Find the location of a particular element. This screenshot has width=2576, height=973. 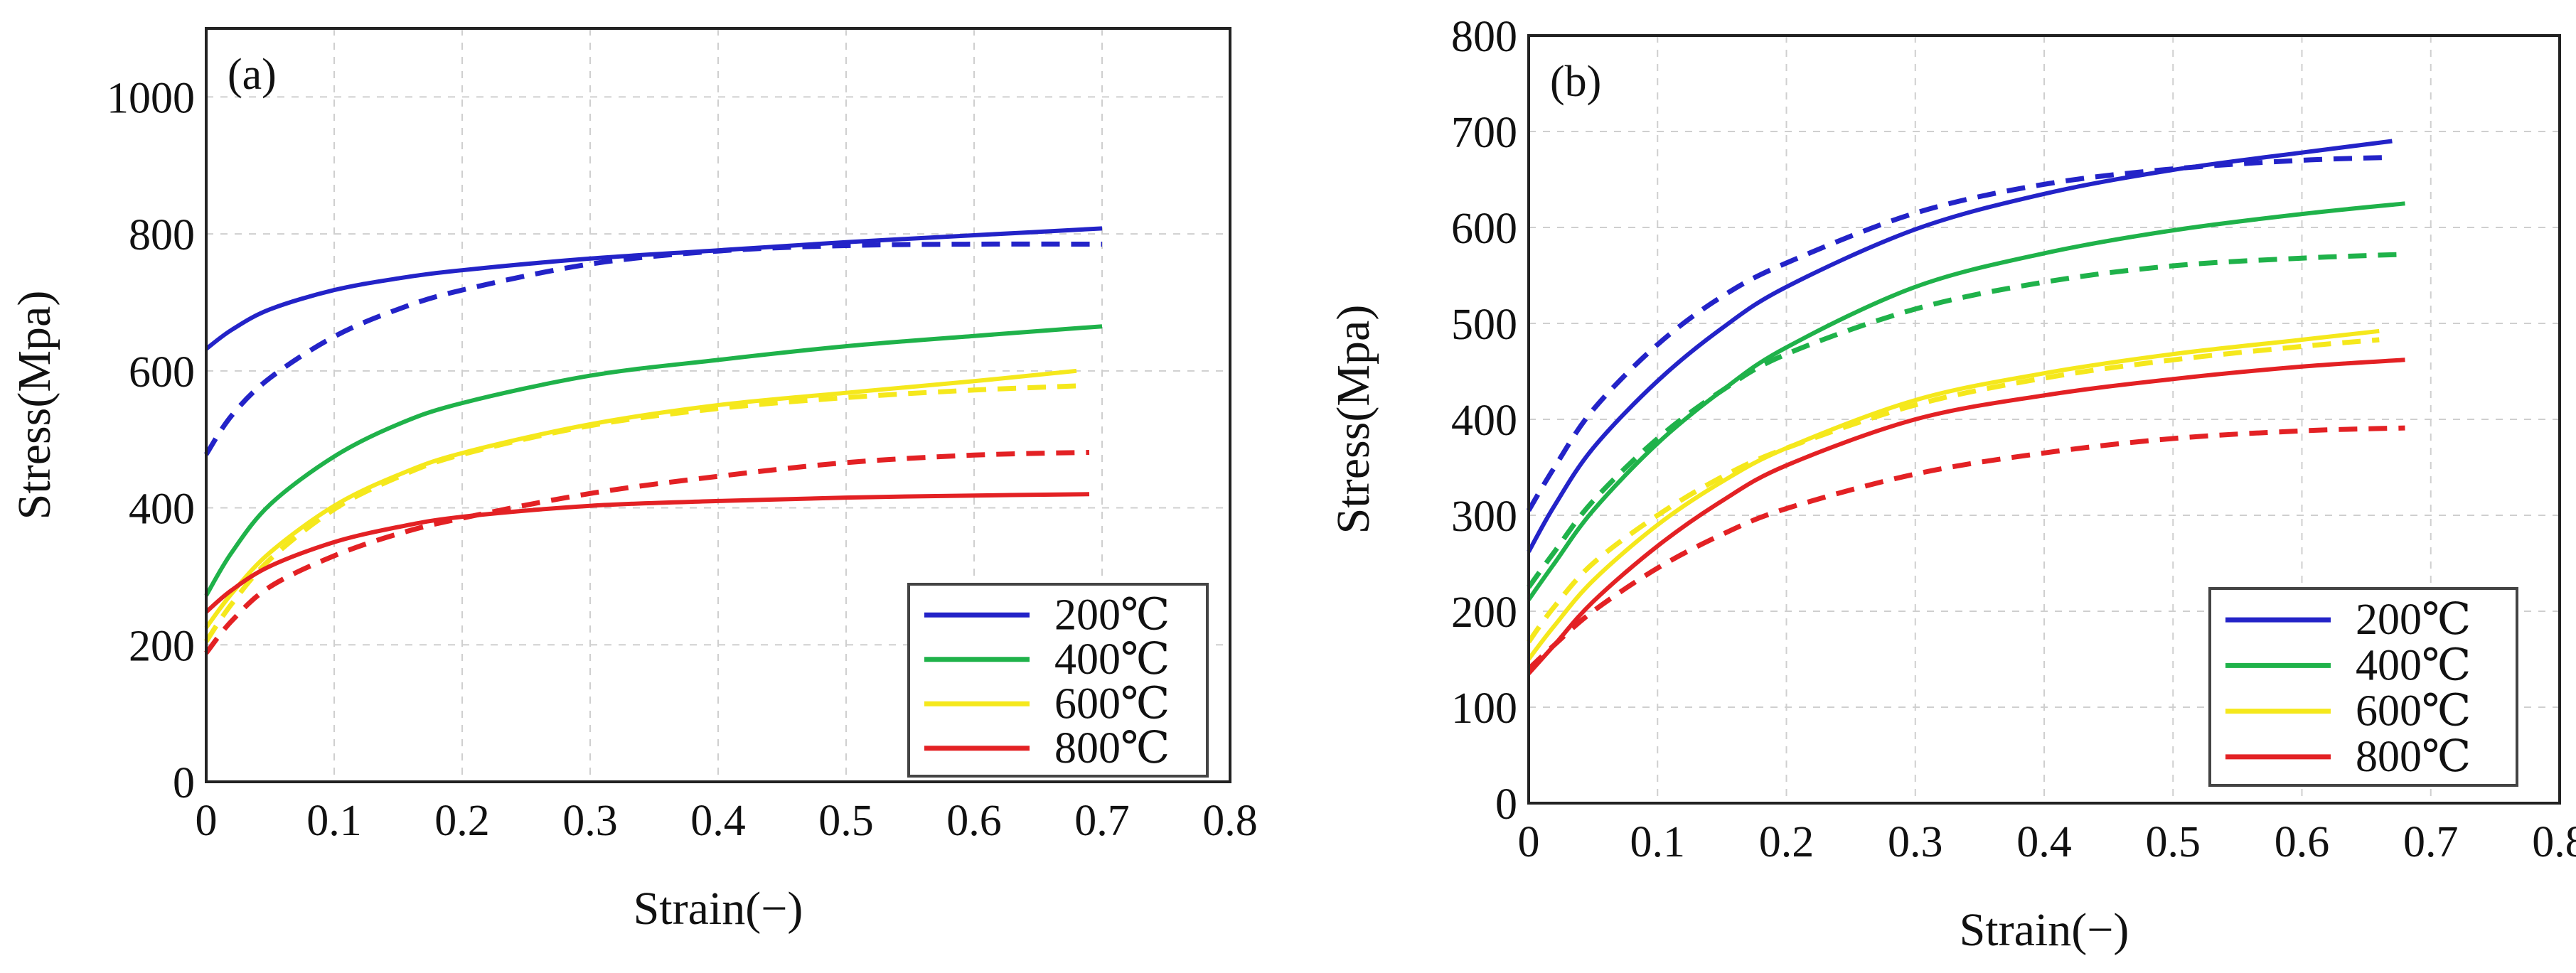

legend-label-600-a: 600℃ is located at coordinates (1112, 703).